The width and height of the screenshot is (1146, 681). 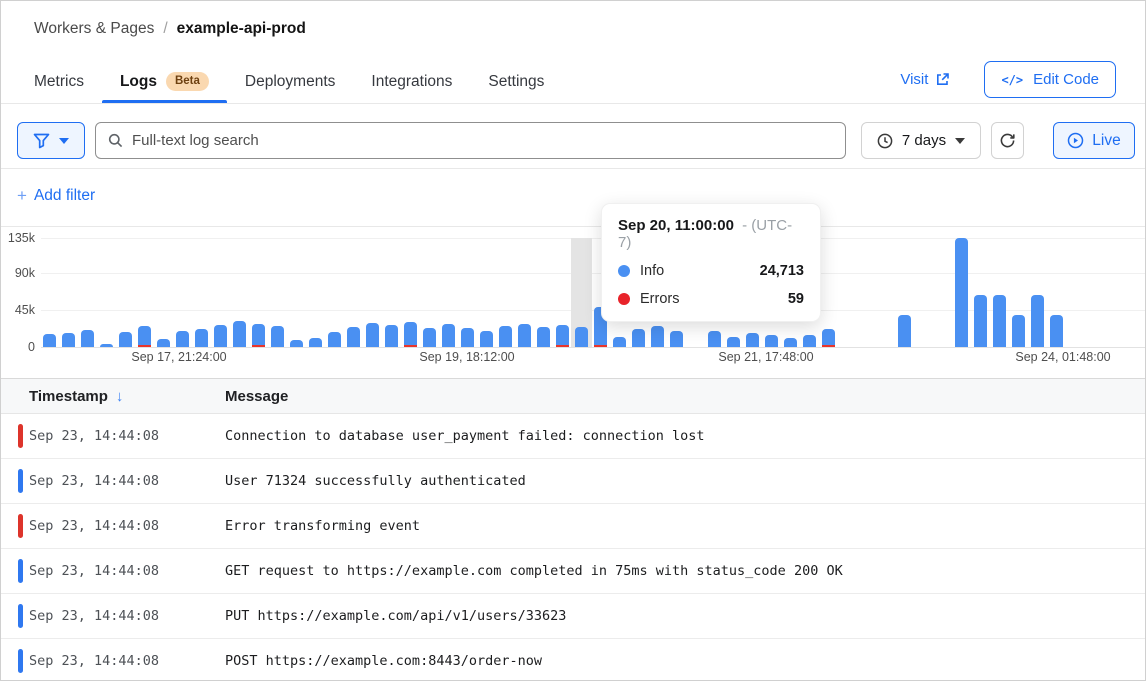 What do you see at coordinates (624, 299) in the screenshot?
I see `errors-series-dot` at bounding box center [624, 299].